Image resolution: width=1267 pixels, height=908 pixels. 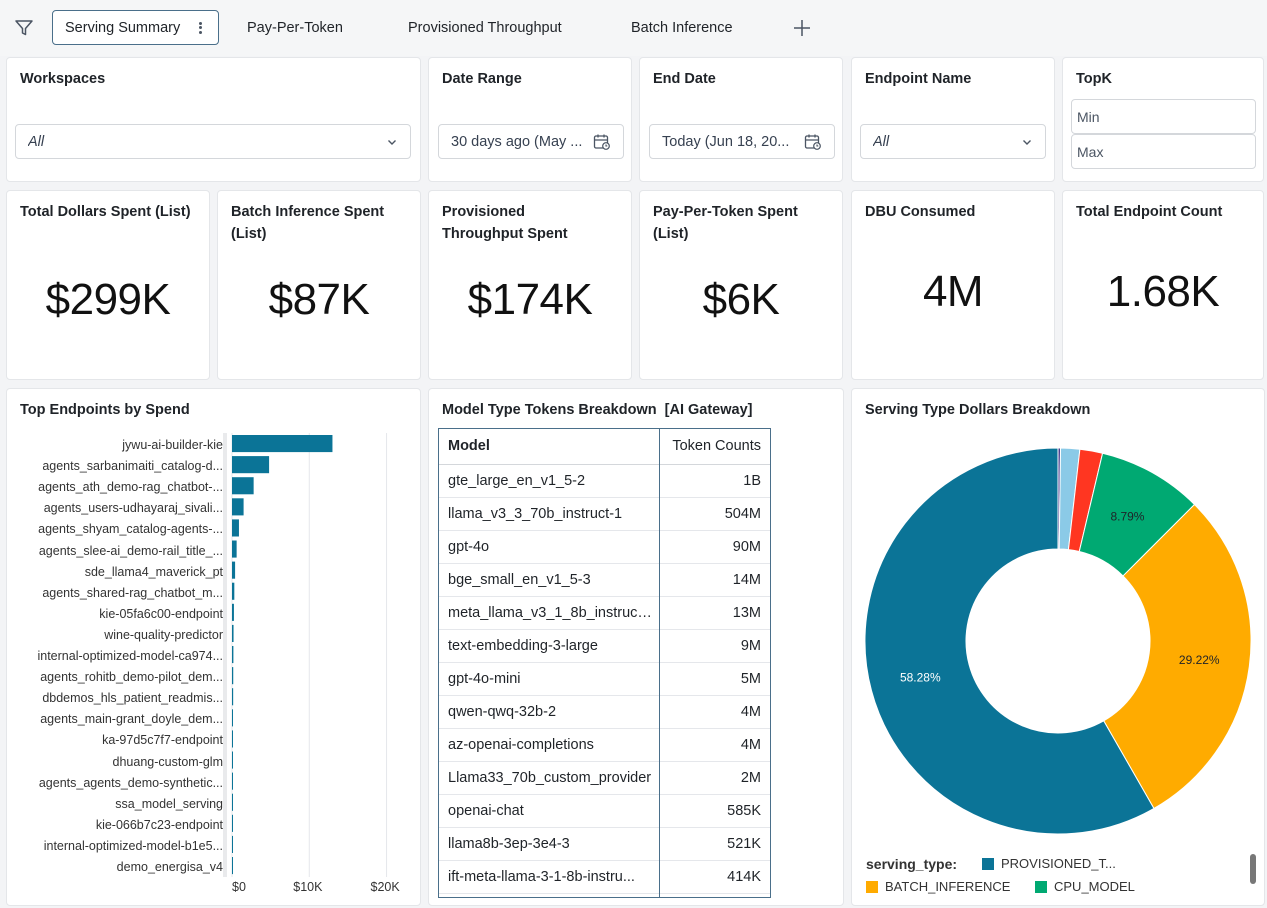 I want to click on topk-min-input: Min, so click(x=1163, y=116).